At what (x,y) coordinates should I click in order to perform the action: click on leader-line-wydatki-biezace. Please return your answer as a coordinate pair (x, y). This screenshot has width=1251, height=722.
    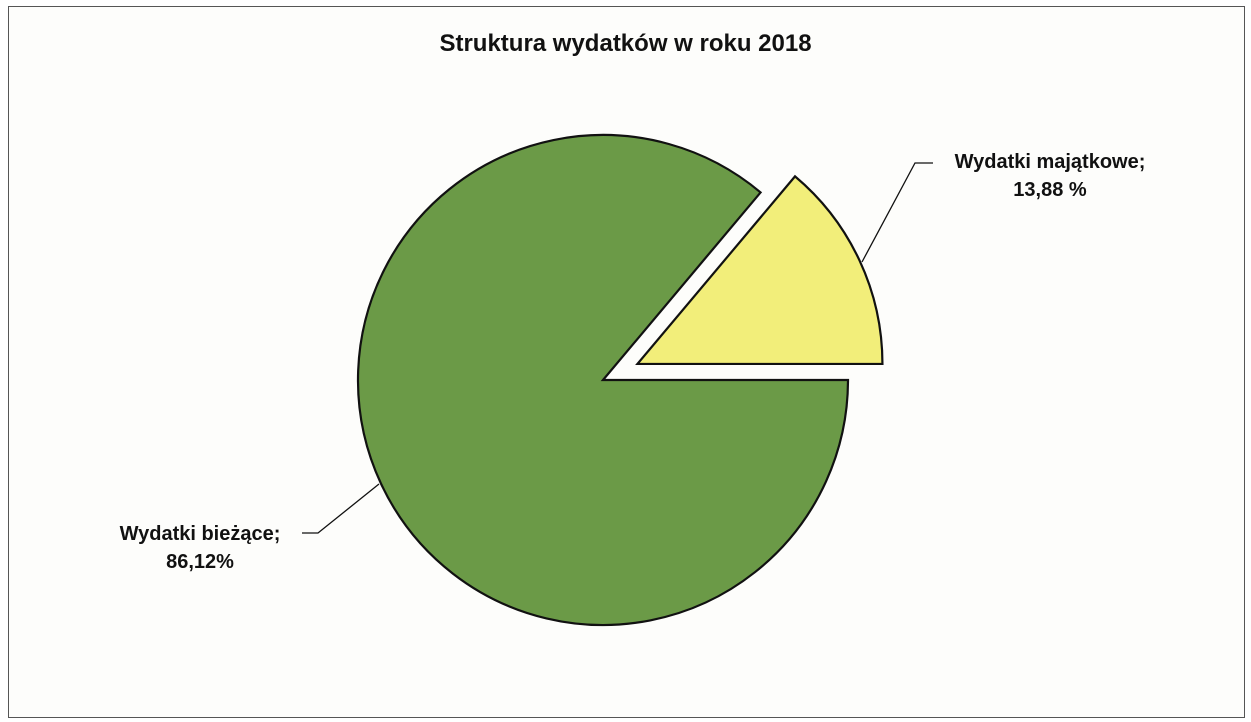
    Looking at the image, I should click on (341, 508).